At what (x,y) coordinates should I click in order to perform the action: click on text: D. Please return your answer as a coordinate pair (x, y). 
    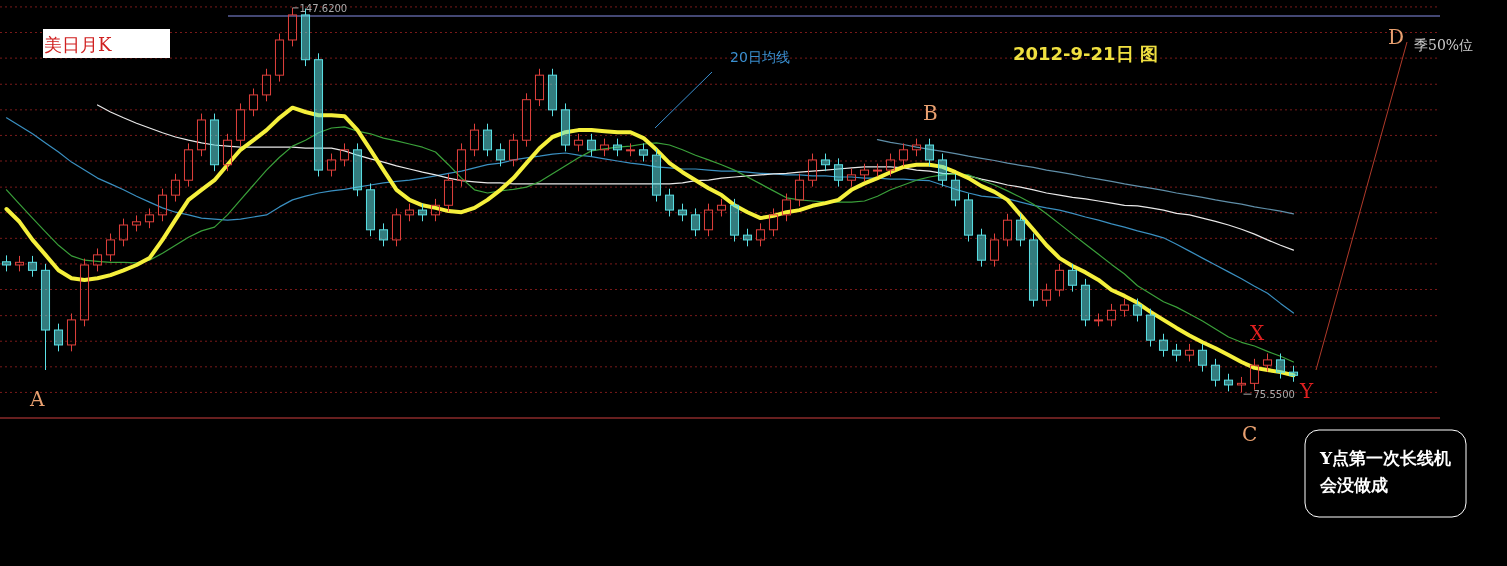
    Looking at the image, I should click on (1396, 37).